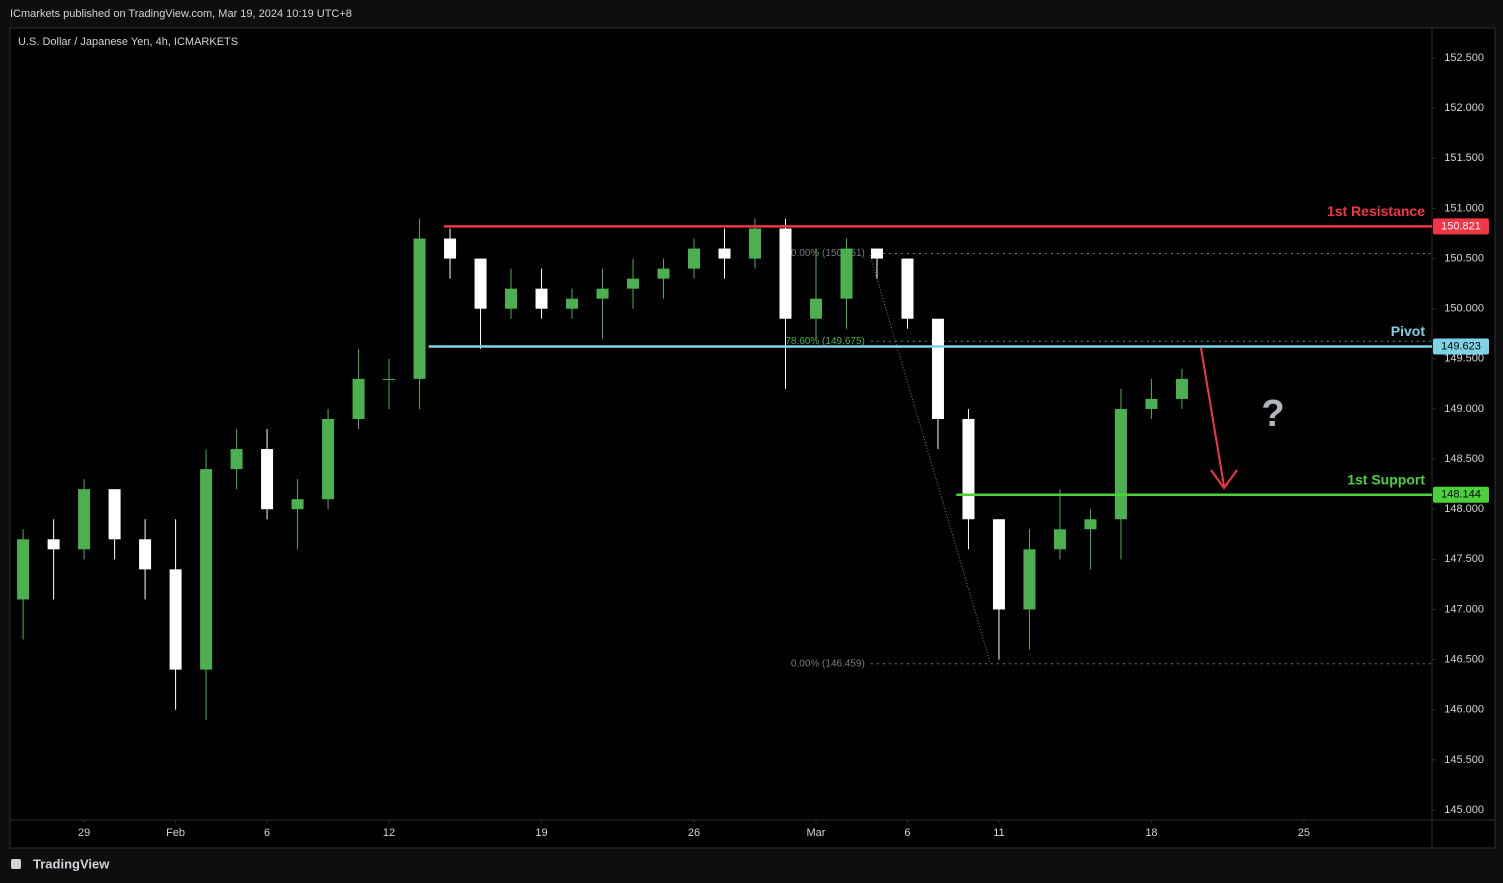  Describe the element at coordinates (998, 833) in the screenshot. I see `x-tick-label: 11` at that location.